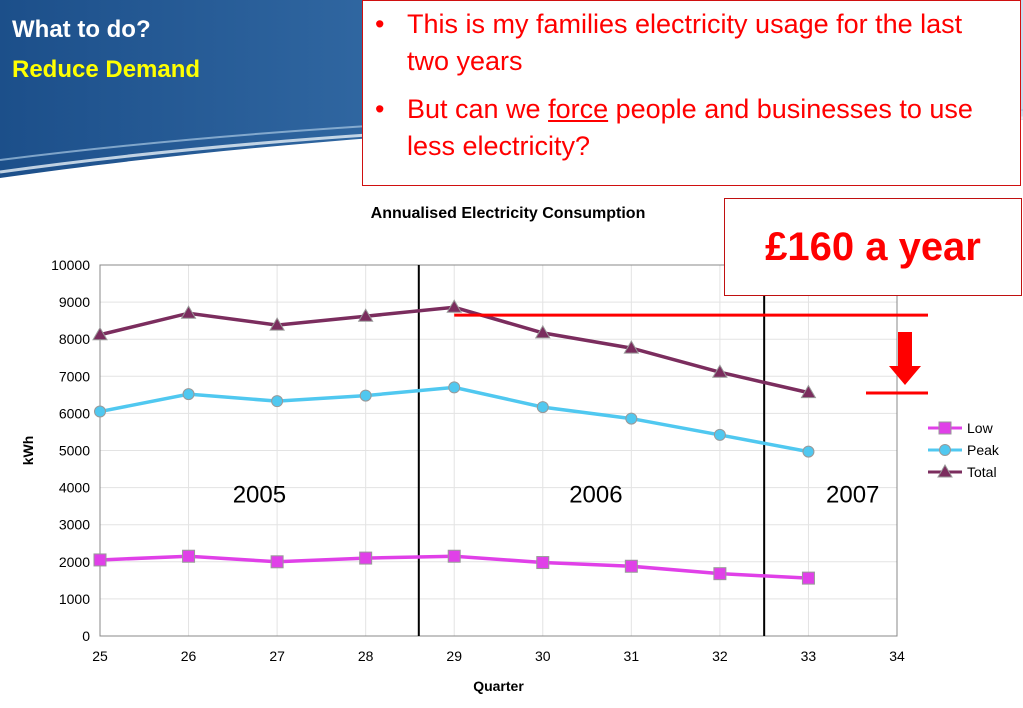 This screenshot has width=1023, height=708. Describe the element at coordinates (74, 451) in the screenshot. I see `y-tick-label: 5000` at that location.